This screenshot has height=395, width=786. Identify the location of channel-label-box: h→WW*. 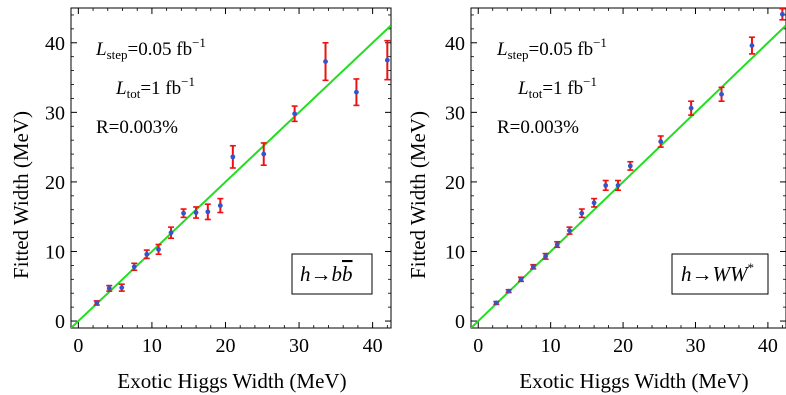
(720, 274).